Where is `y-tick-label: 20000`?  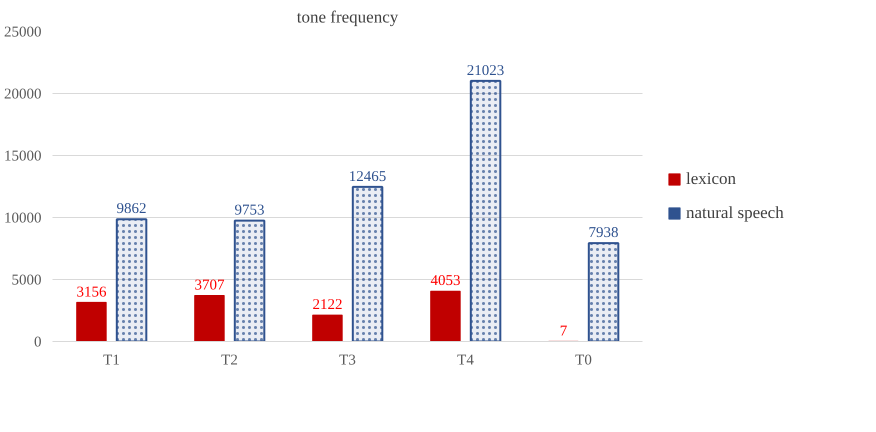
y-tick-label: 20000 is located at coordinates (23, 94).